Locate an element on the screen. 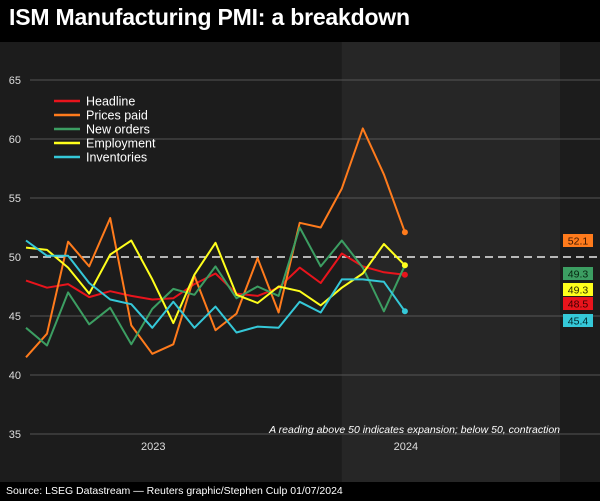 This screenshot has width=600, height=501. end-dot-inventories is located at coordinates (404, 311).